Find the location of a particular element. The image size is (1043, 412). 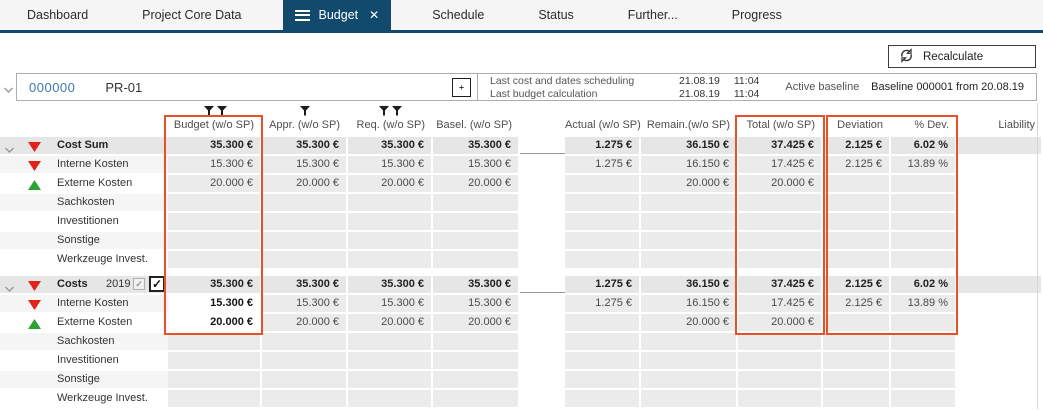

tab-project-core-data: Project Core Data is located at coordinates (191, 15).